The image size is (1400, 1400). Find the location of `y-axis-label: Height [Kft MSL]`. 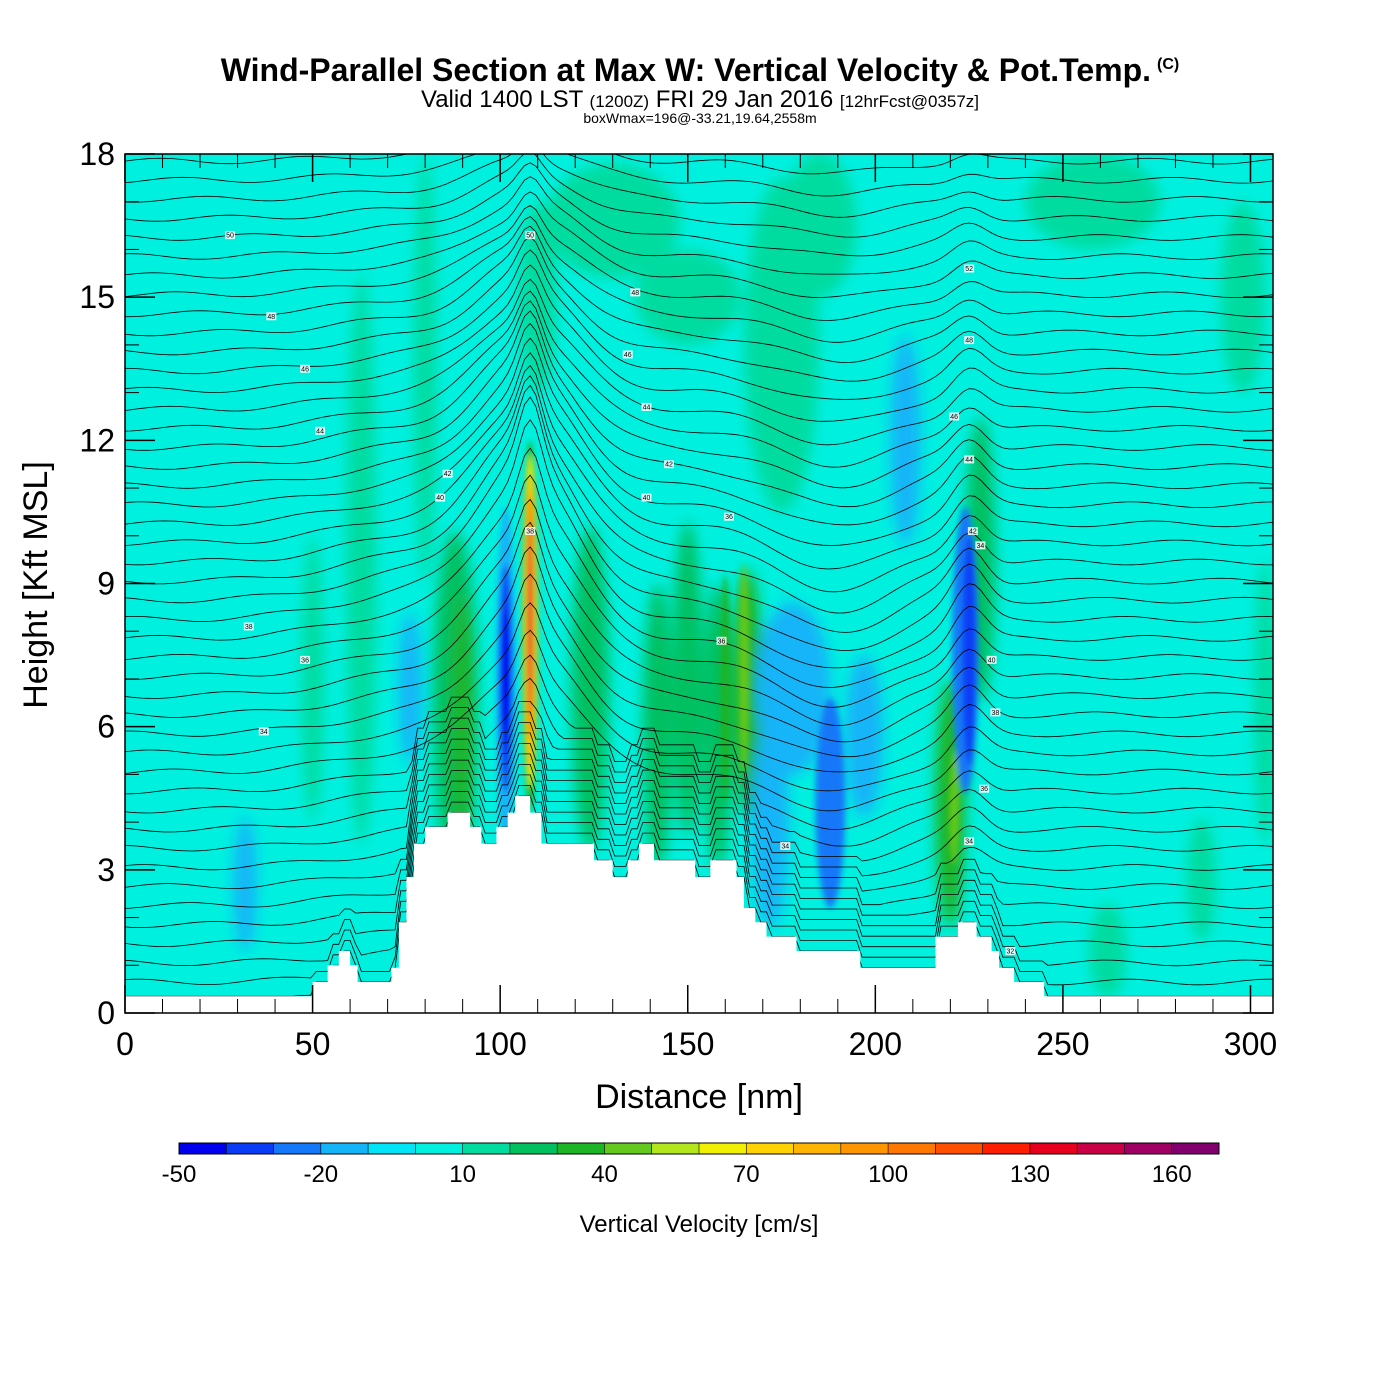

y-axis-label: Height [Kft MSL] is located at coordinates (36, 585).